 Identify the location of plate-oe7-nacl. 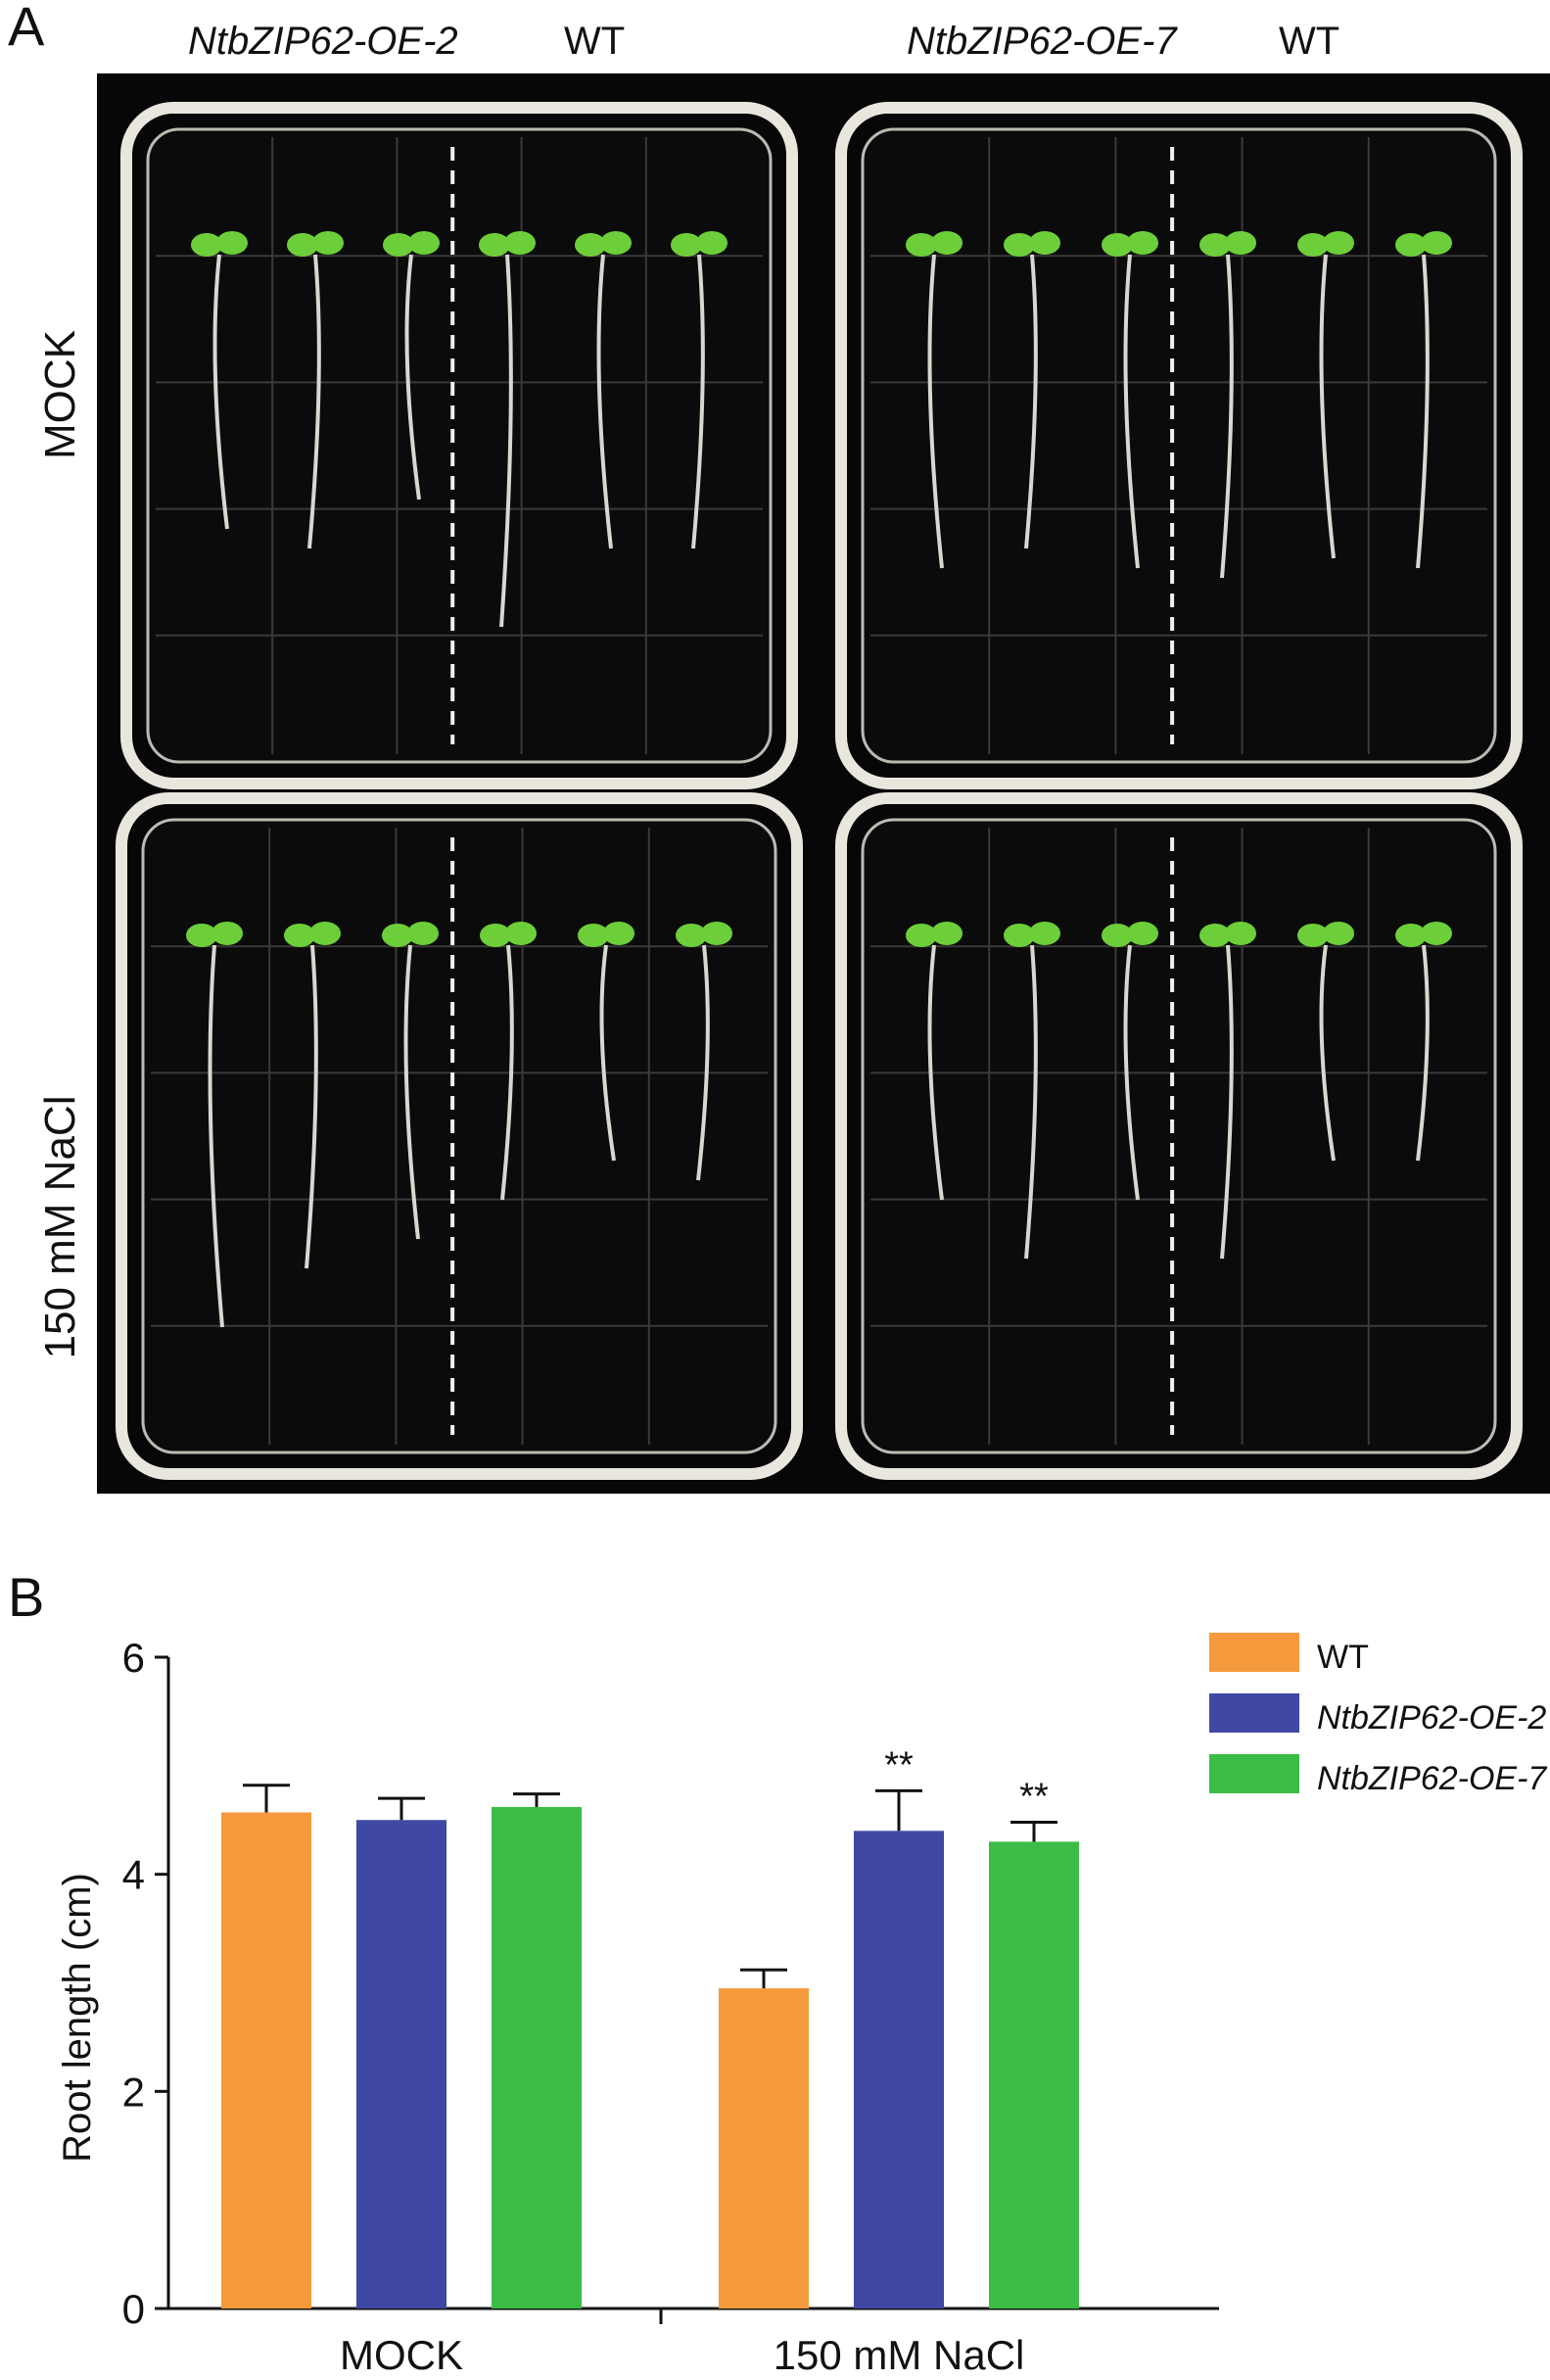
(1179, 1136).